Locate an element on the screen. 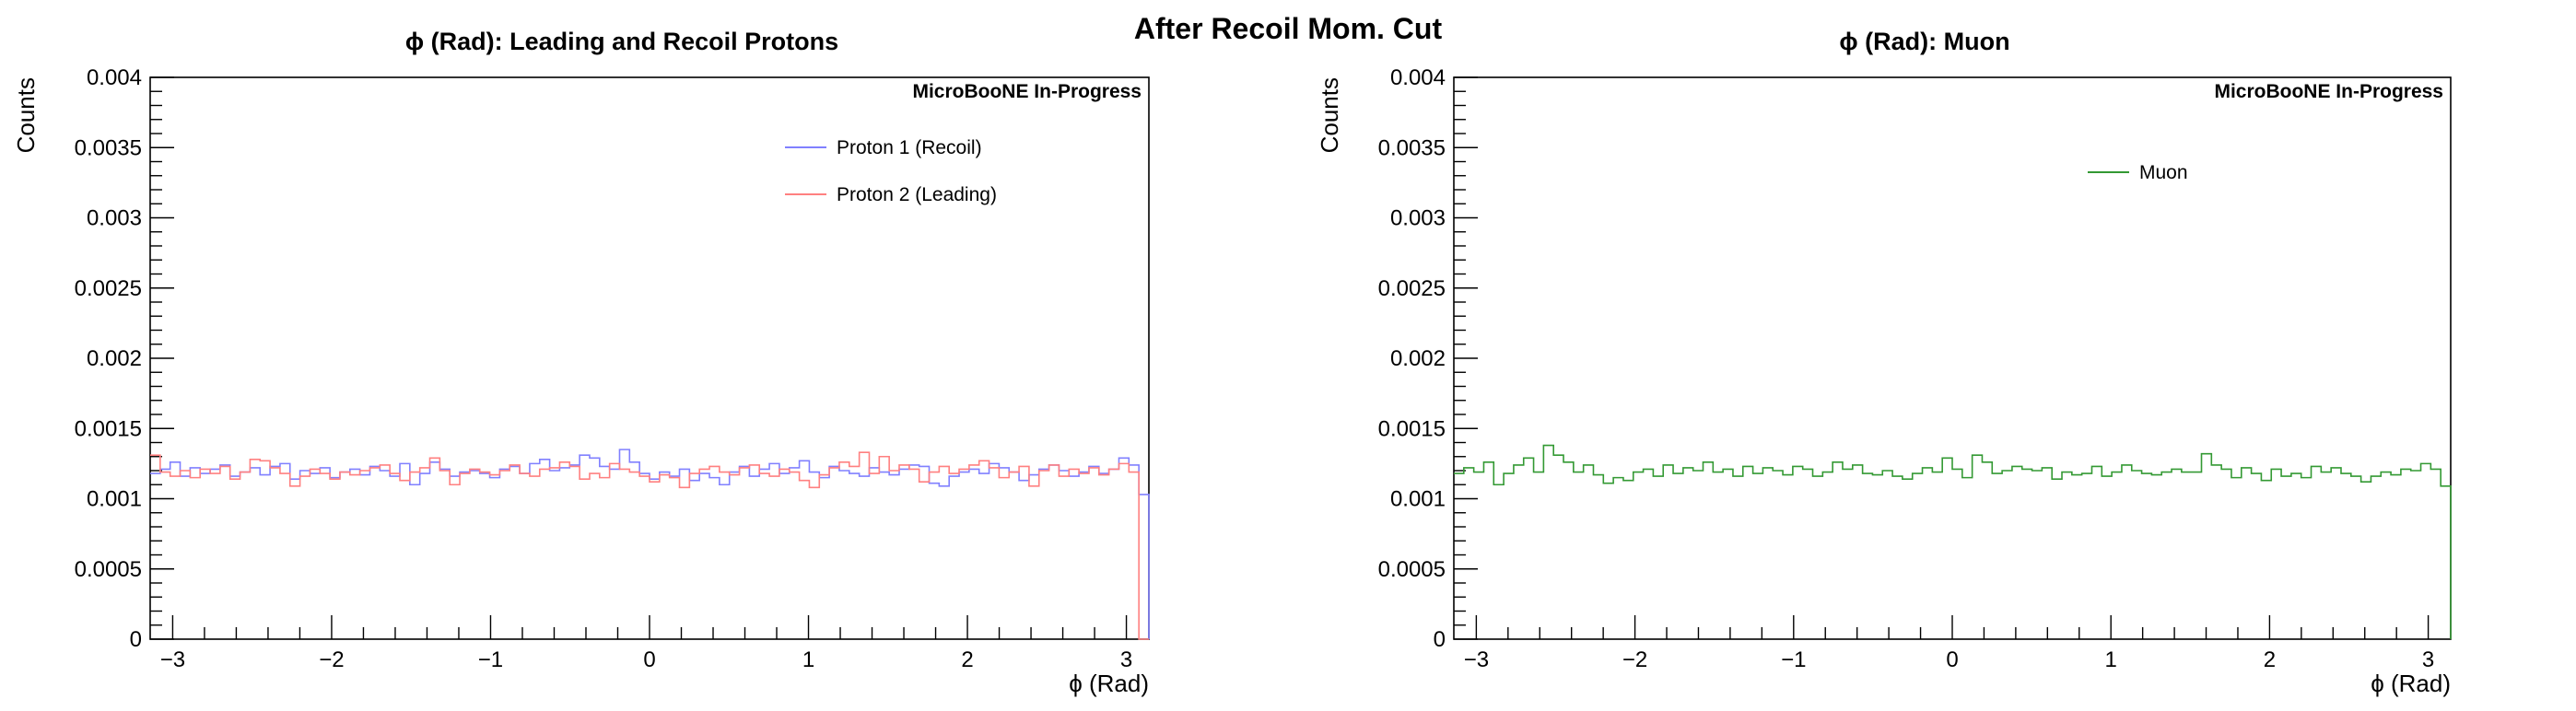 The image size is (2576, 711). figure-title: After Recoil Mom. Cut is located at coordinates (1288, 28).